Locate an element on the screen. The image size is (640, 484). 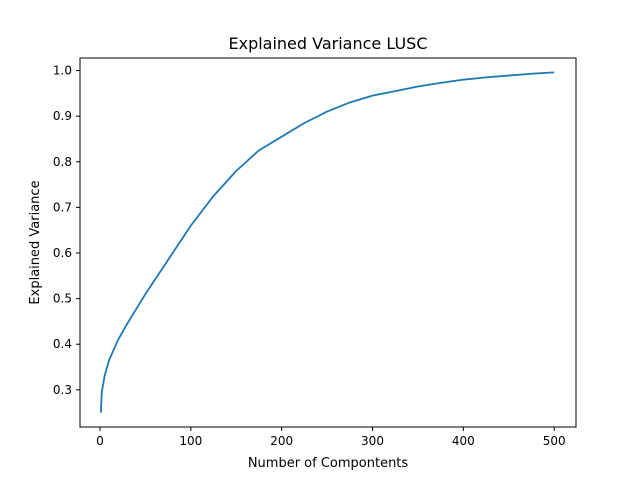
y-axis-label: Explained Variance is located at coordinates (35, 242).